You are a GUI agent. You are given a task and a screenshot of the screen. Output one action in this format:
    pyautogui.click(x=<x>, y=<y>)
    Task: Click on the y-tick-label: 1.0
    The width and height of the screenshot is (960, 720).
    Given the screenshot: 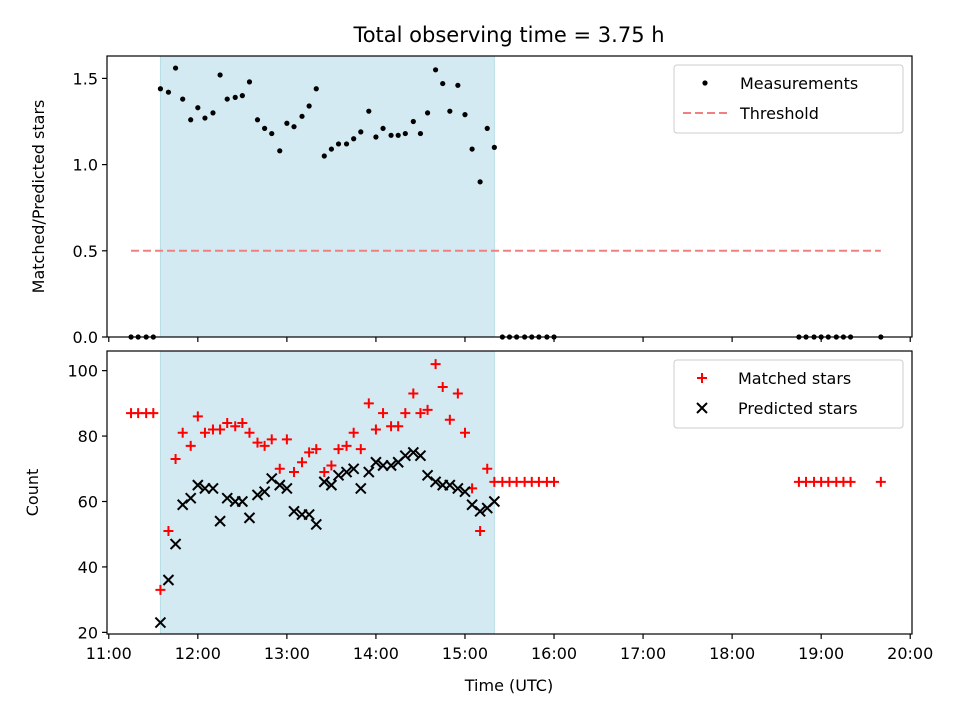 What is the action you would take?
    pyautogui.click(x=85, y=165)
    